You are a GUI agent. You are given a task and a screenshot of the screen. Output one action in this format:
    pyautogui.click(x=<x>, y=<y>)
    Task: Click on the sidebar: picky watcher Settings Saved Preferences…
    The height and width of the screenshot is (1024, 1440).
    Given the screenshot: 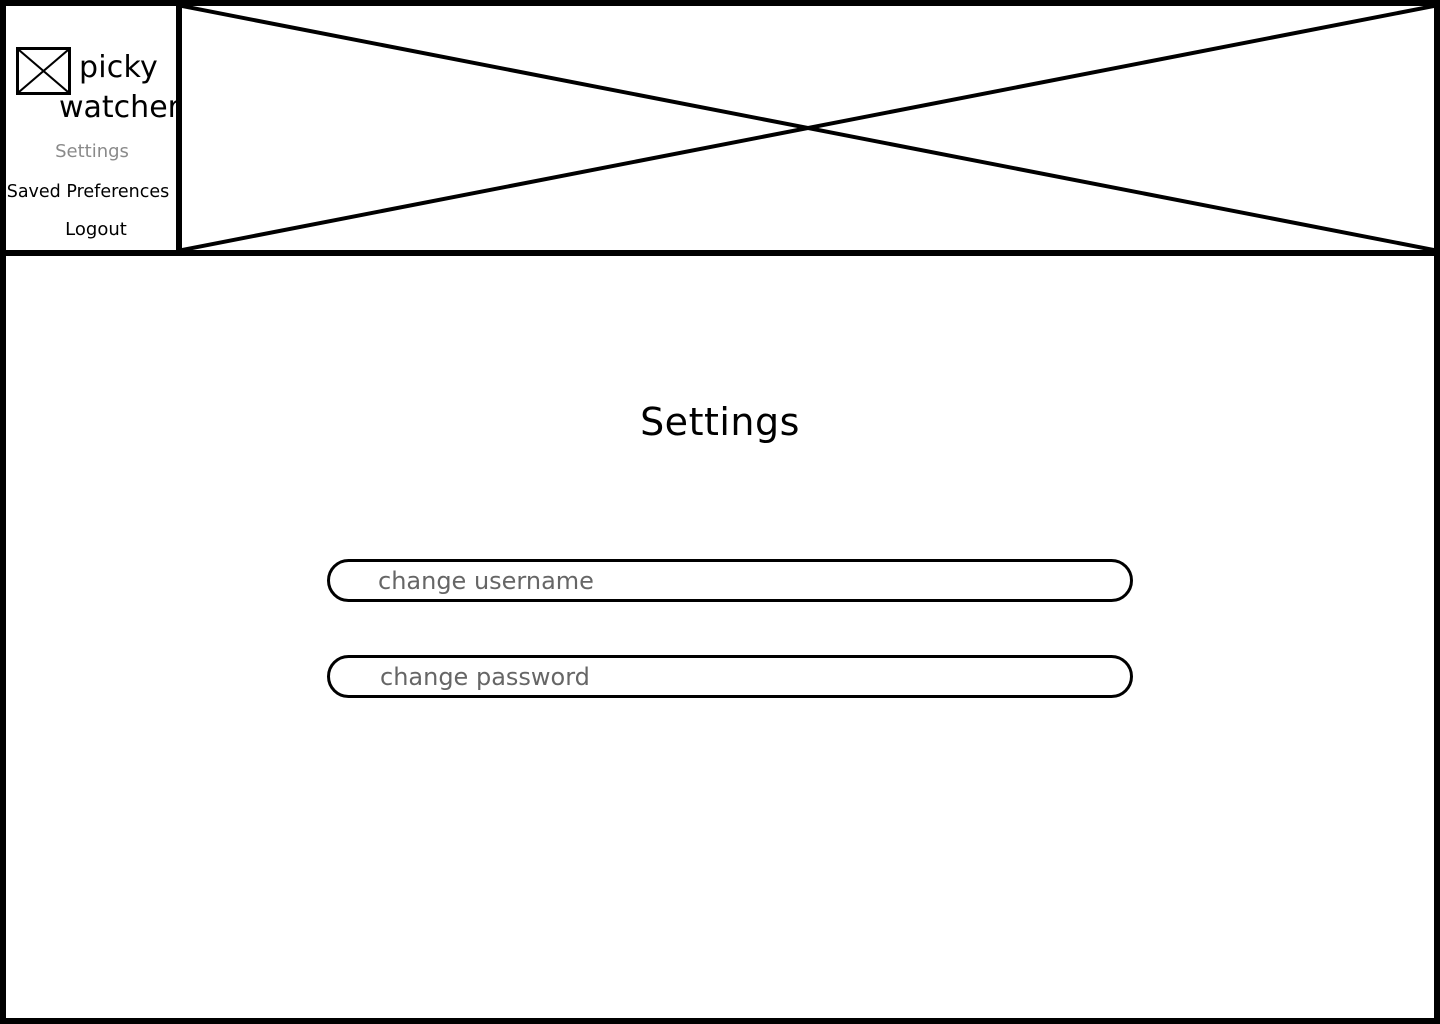 What is the action you would take?
    pyautogui.click(x=93, y=128)
    